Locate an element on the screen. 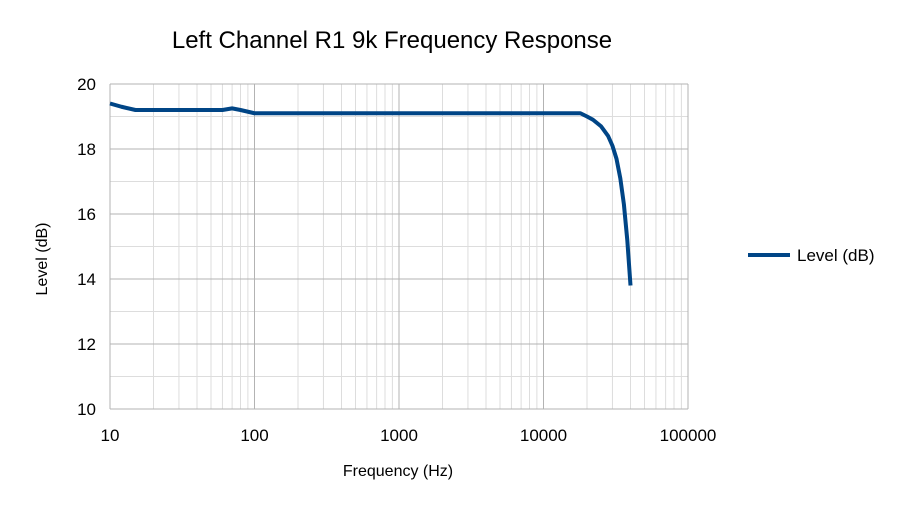 This screenshot has height=510, width=907. y-tick-label: 12 is located at coordinates (86, 344).